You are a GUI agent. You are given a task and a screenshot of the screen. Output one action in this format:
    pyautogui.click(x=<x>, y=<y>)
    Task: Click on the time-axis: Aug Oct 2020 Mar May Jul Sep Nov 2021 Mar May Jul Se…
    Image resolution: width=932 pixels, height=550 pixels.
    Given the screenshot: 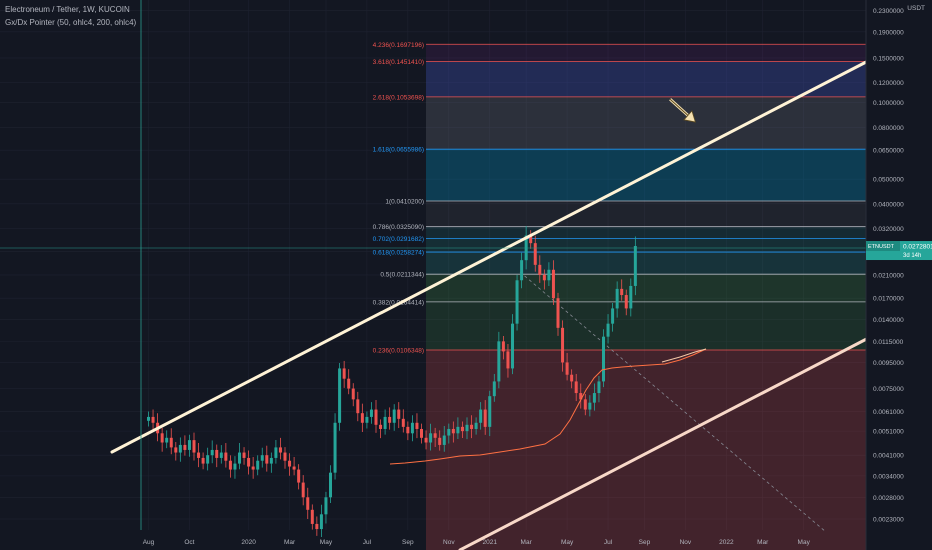 What is the action you would take?
    pyautogui.click(x=477, y=542)
    